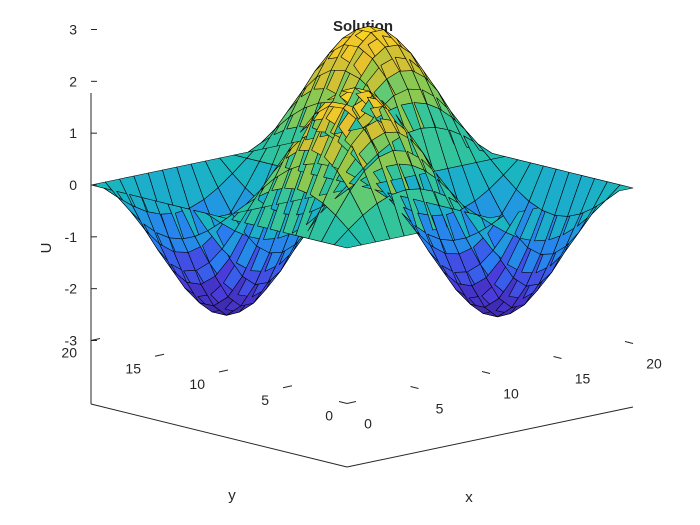  Describe the element at coordinates (368, 424) in the screenshot. I see `x-tick-label: 0` at that location.